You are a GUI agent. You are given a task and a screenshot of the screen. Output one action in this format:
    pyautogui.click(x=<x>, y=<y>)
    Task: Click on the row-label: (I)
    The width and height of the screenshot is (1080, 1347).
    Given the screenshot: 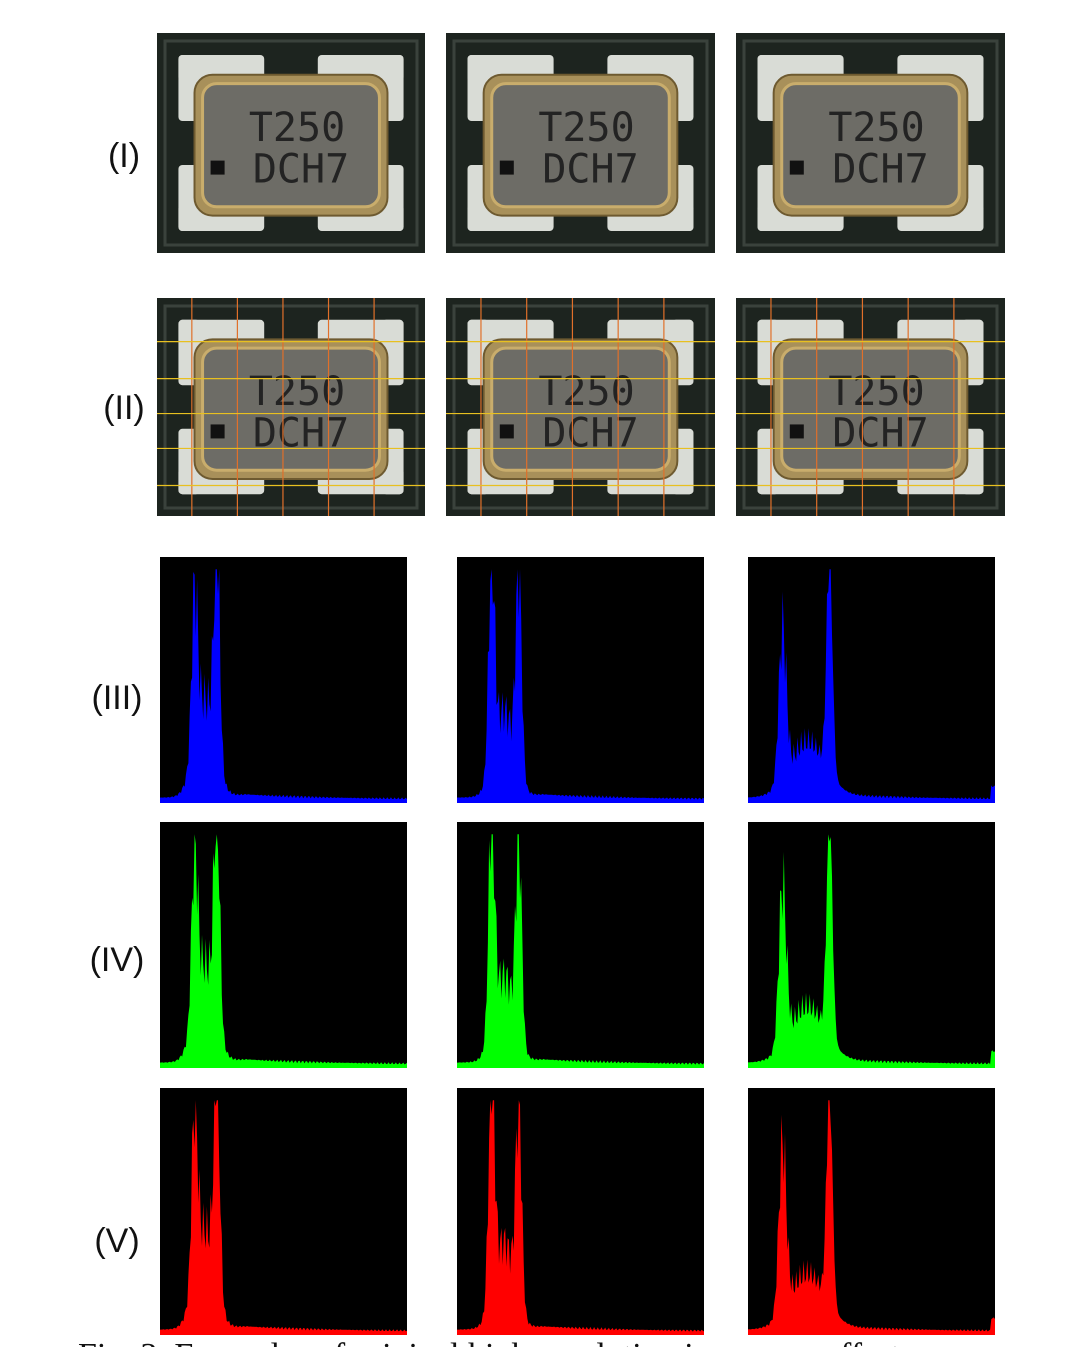 What is the action you would take?
    pyautogui.click(x=124, y=156)
    